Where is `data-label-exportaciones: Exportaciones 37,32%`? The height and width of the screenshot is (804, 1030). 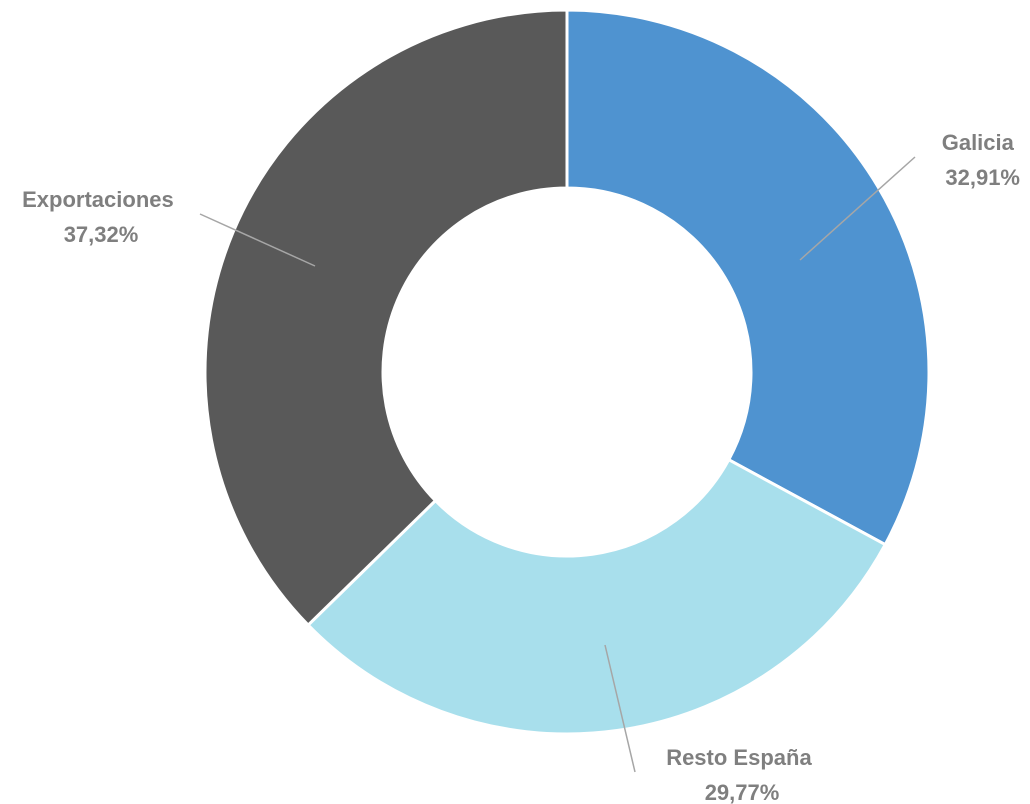
data-label-exportaciones: Exportaciones 37,32% is located at coordinates (101, 217).